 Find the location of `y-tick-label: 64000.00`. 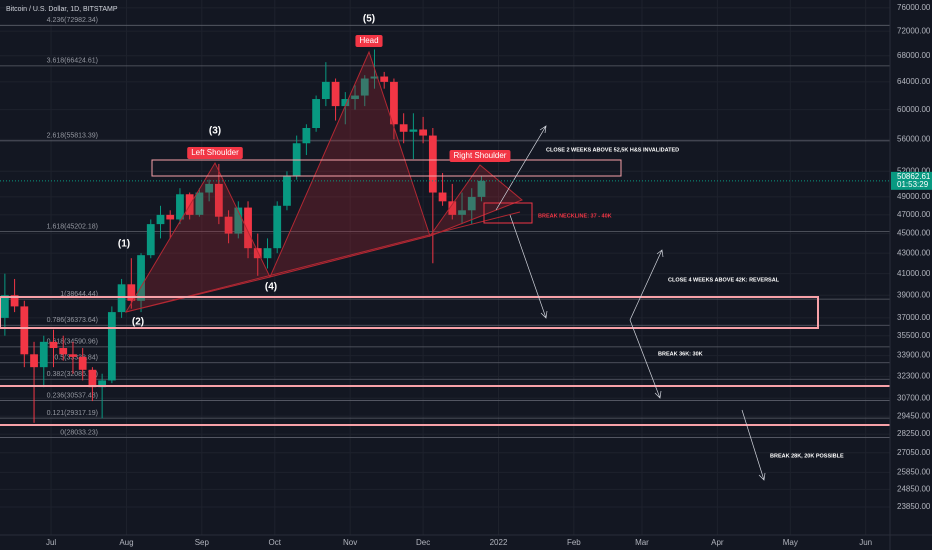

y-tick-label: 64000.00 is located at coordinates (914, 81).